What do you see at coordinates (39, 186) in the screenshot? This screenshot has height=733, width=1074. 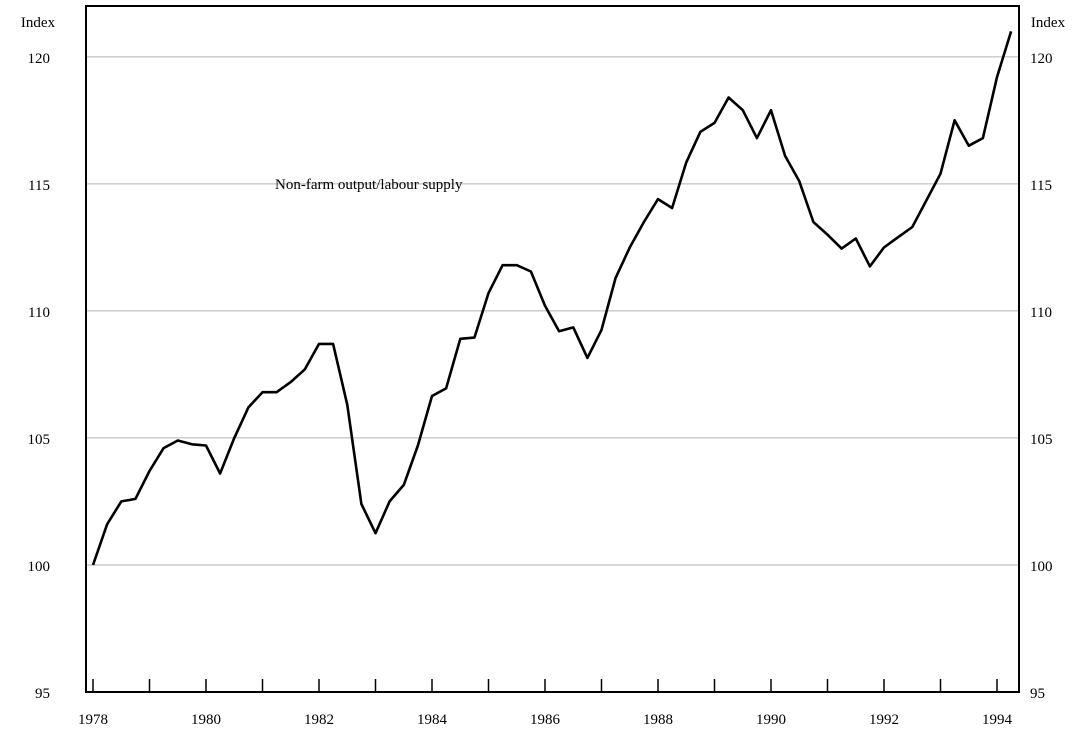 I see `y-tick-label-left: 115` at bounding box center [39, 186].